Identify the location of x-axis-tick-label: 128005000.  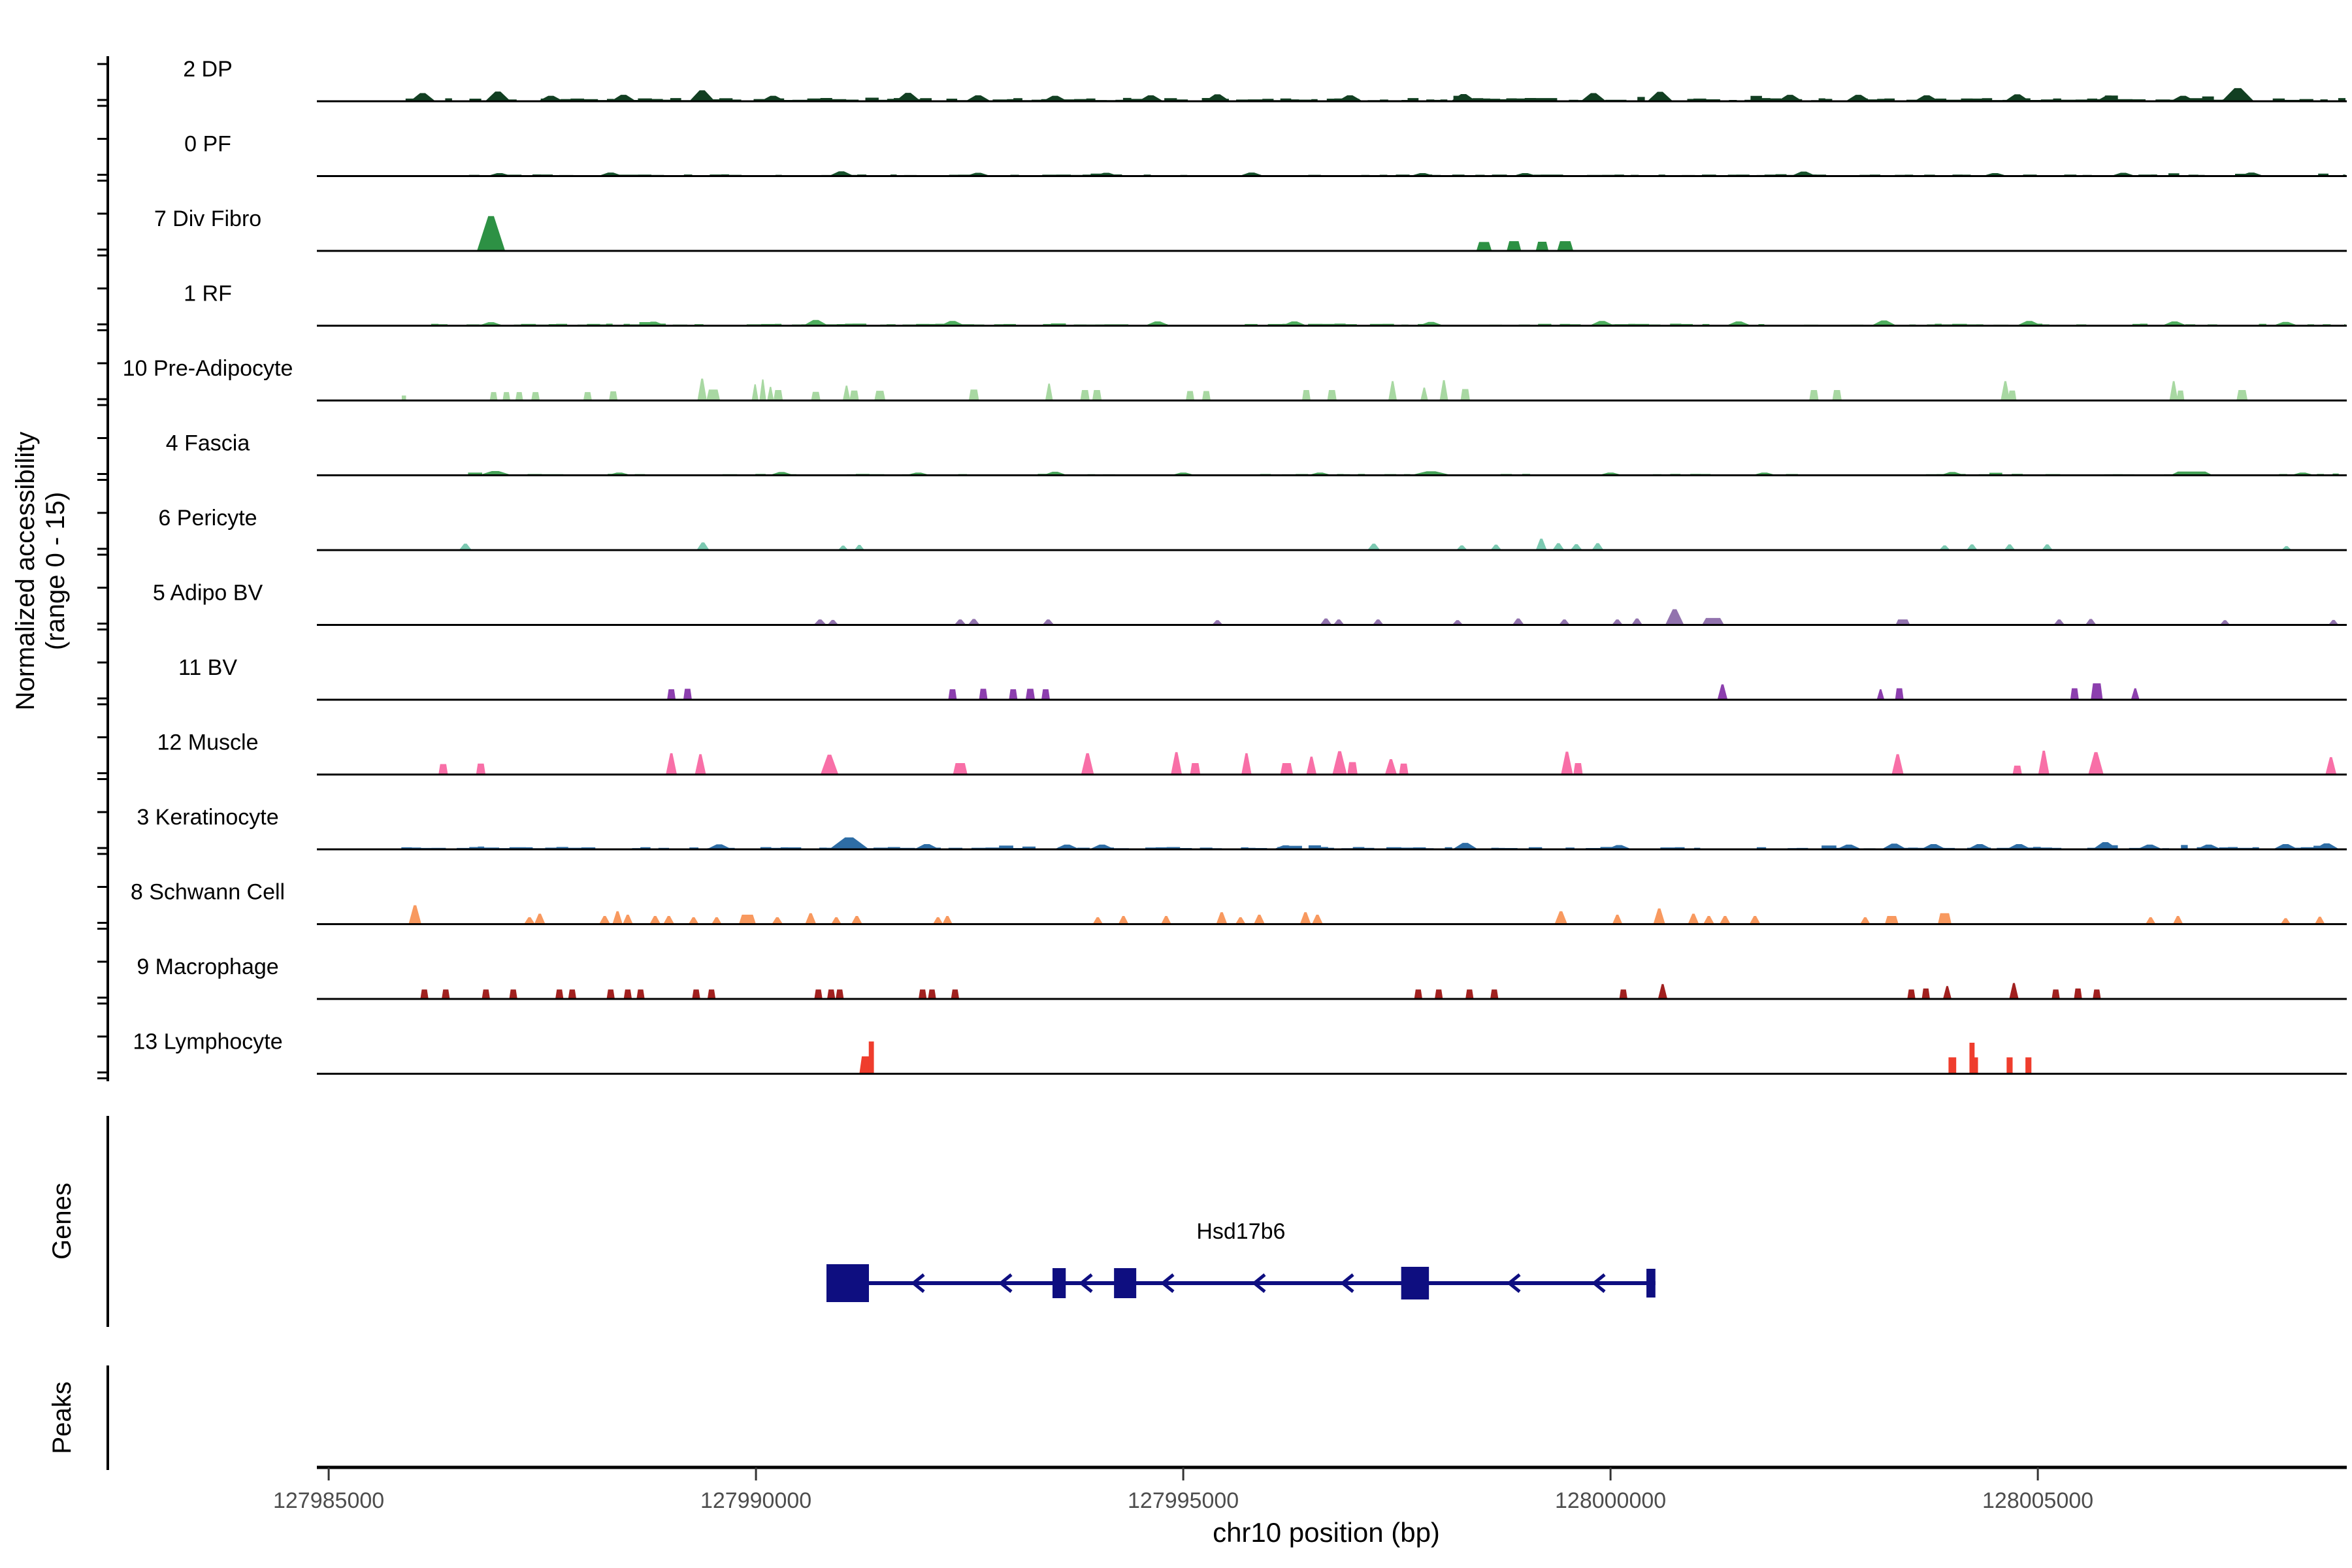
(2037, 1500).